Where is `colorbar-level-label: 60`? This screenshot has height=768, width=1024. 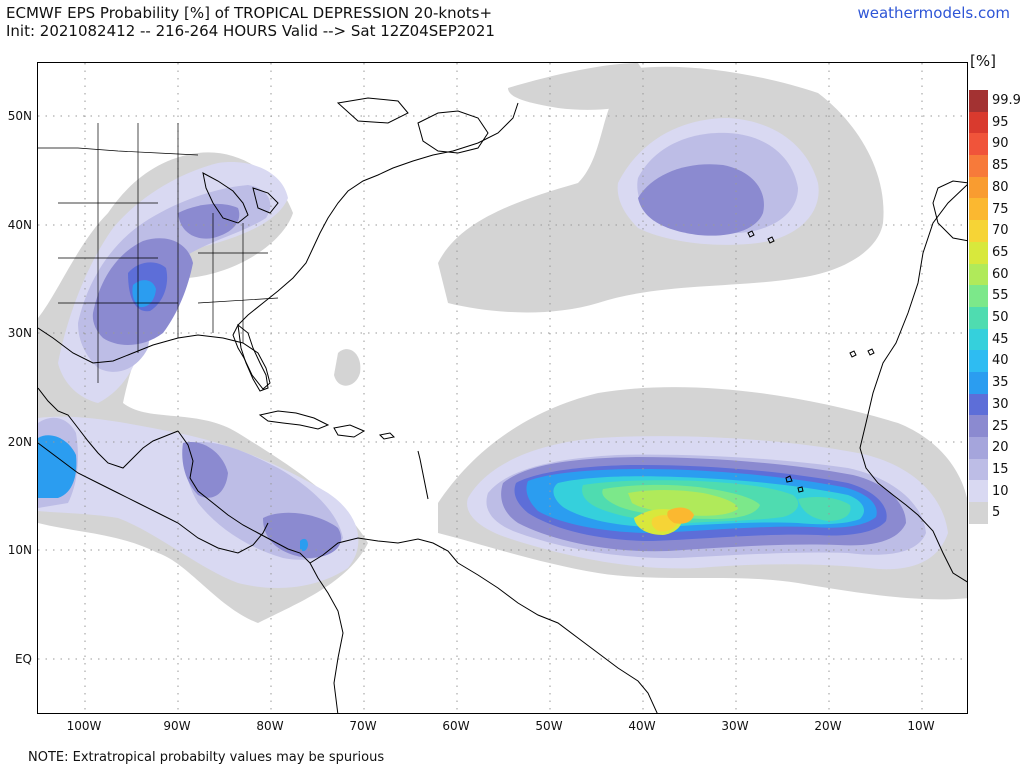
colorbar-level-label: 60 is located at coordinates (1000, 274).